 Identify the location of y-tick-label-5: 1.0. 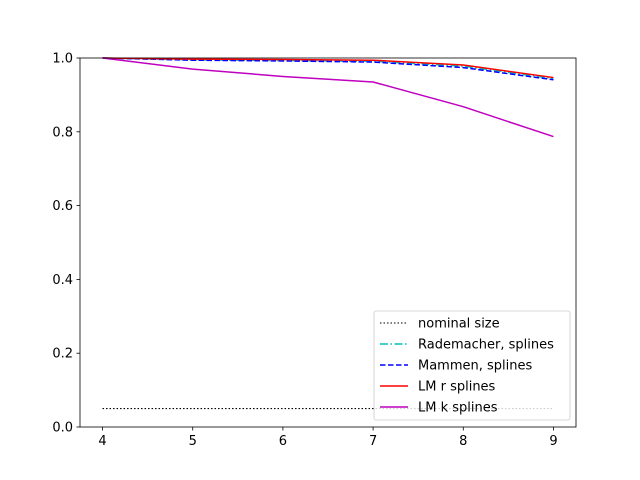
(62, 59).